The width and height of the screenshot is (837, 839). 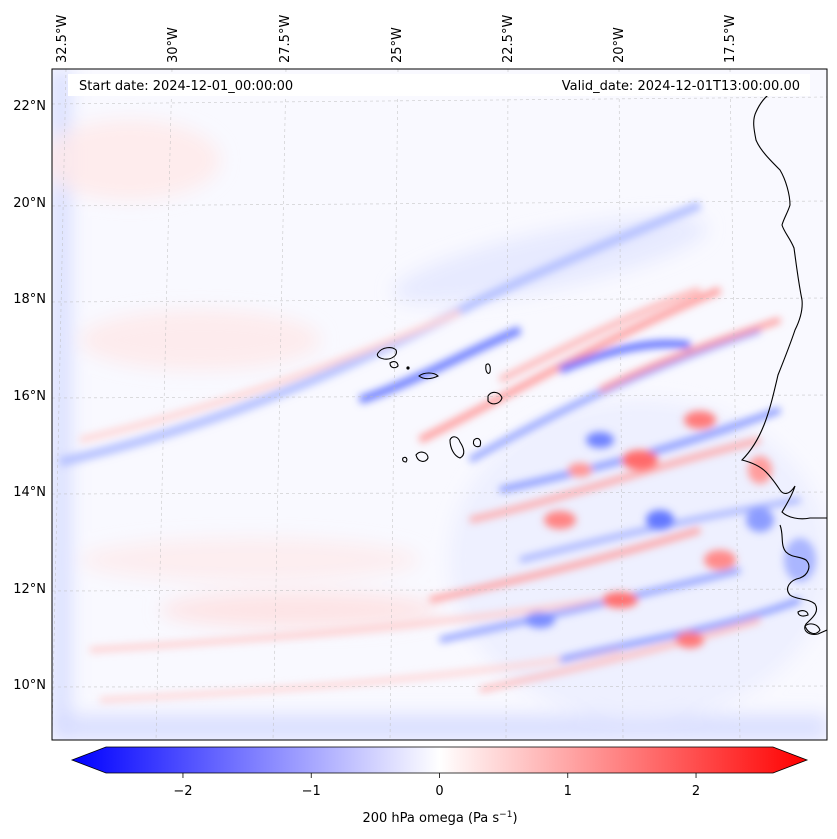 What do you see at coordinates (495, 398) in the screenshot?
I see `island-boa-vista` at bounding box center [495, 398].